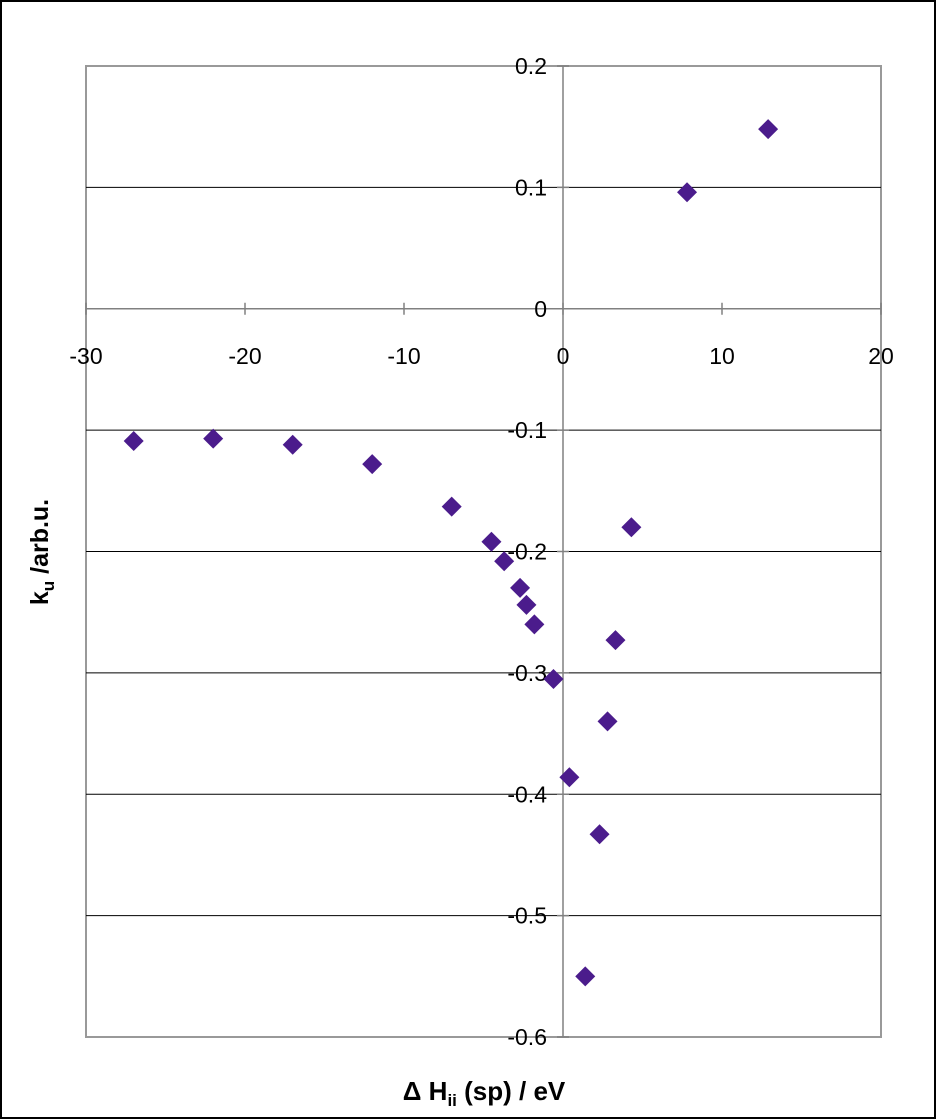 This screenshot has height=1119, width=936. I want to click on x-tick-label: 0, so click(563, 356).